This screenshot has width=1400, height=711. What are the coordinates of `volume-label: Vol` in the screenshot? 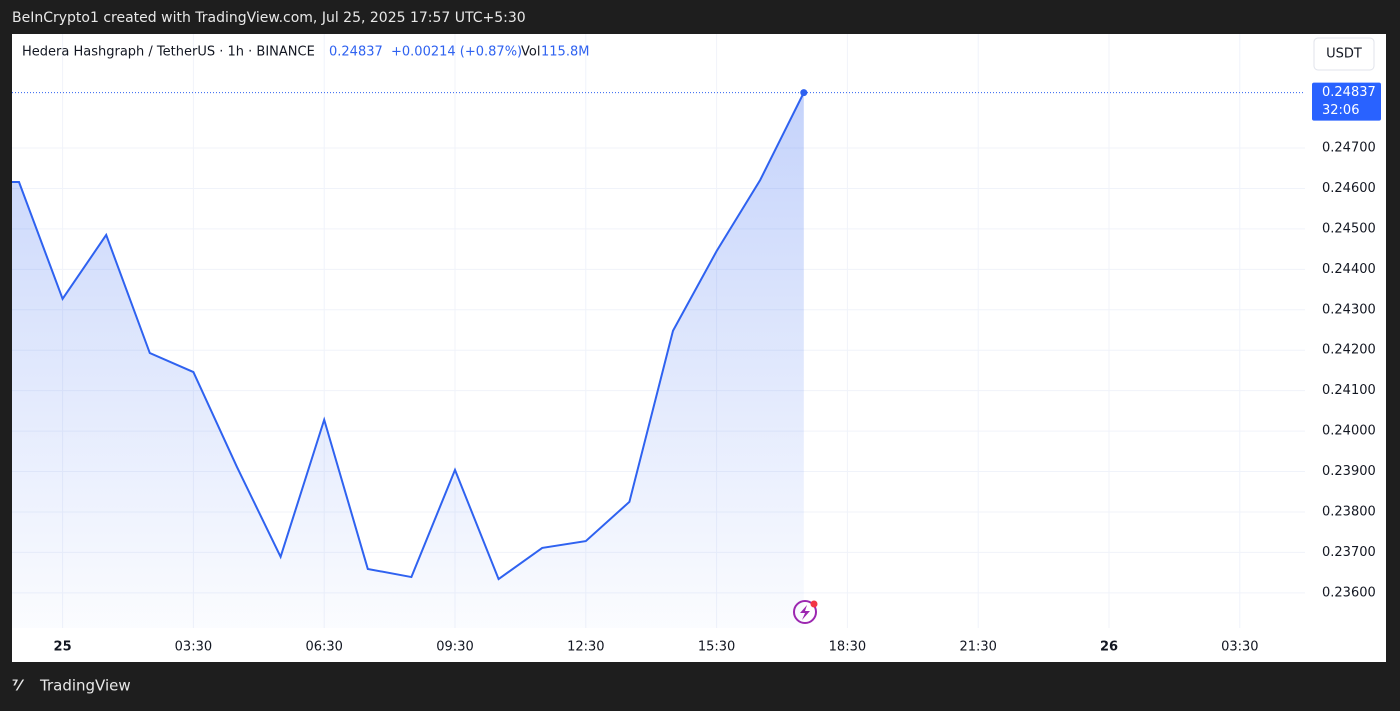 It's located at (530, 52).